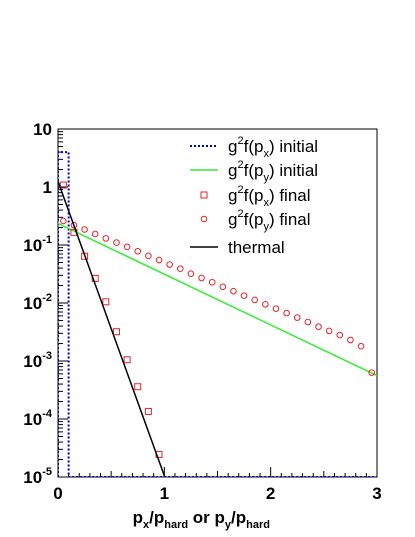 Image resolution: width=415 pixels, height=537 pixels. What do you see at coordinates (164, 493) in the screenshot?
I see `x-tick-label: 1` at bounding box center [164, 493].